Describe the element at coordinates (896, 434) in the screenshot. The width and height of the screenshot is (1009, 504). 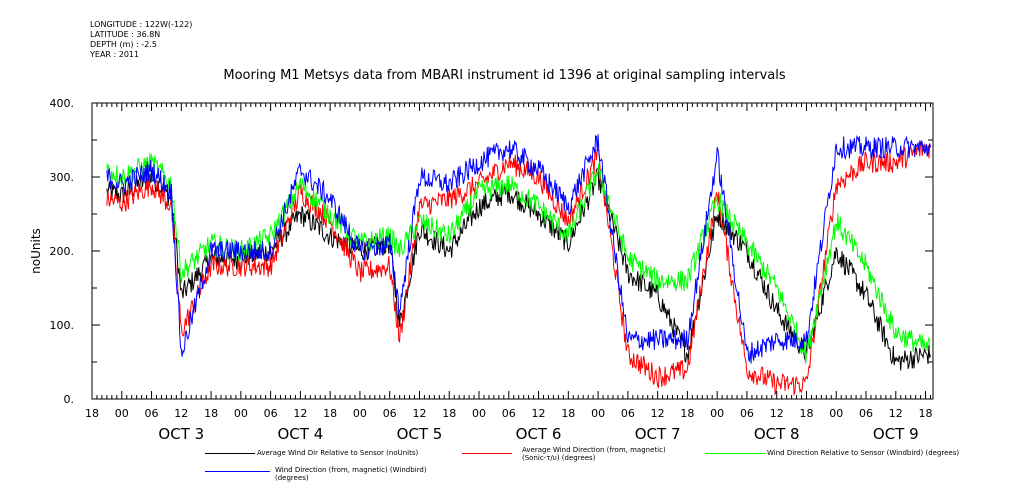
I see `x-day-label: OCT 9` at that location.